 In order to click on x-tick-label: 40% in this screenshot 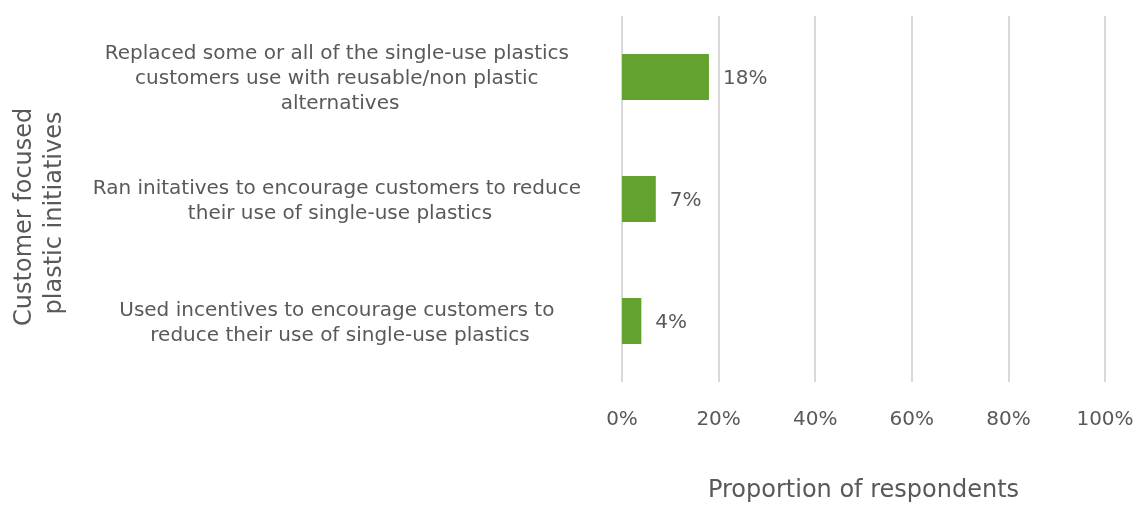, I will do `click(815, 418)`.